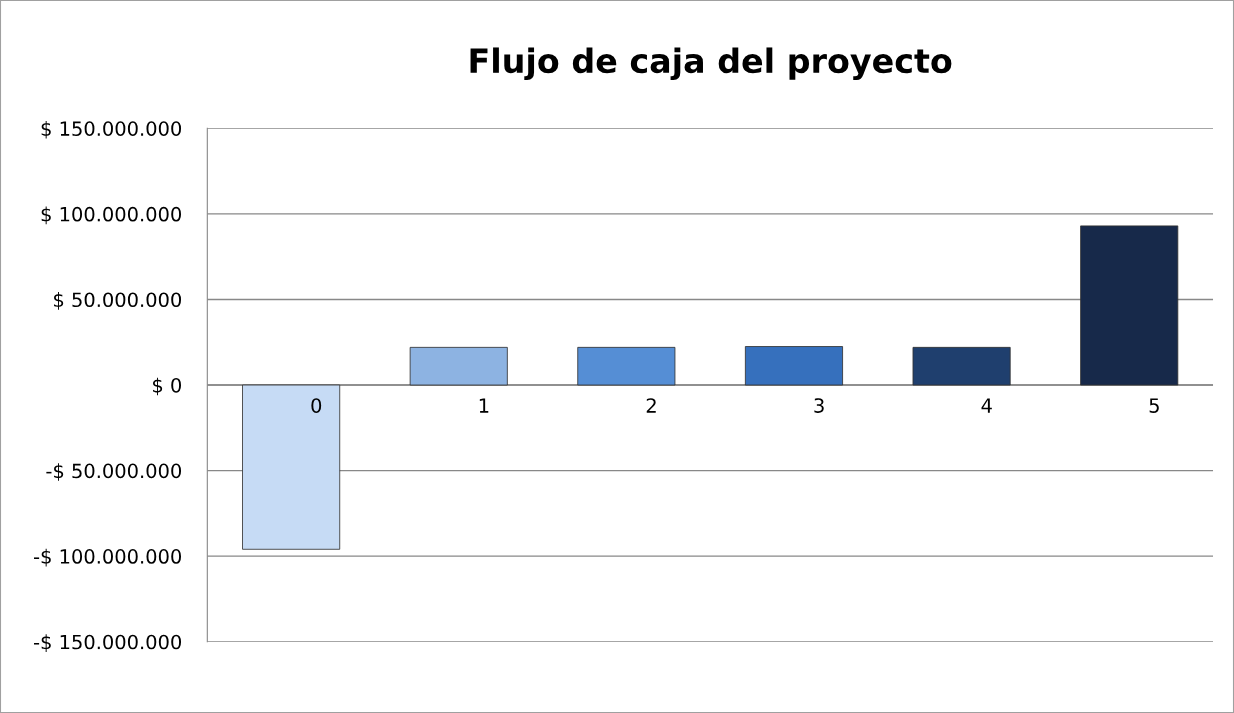  I want to click on x-tick-label: 2, so click(651, 405).